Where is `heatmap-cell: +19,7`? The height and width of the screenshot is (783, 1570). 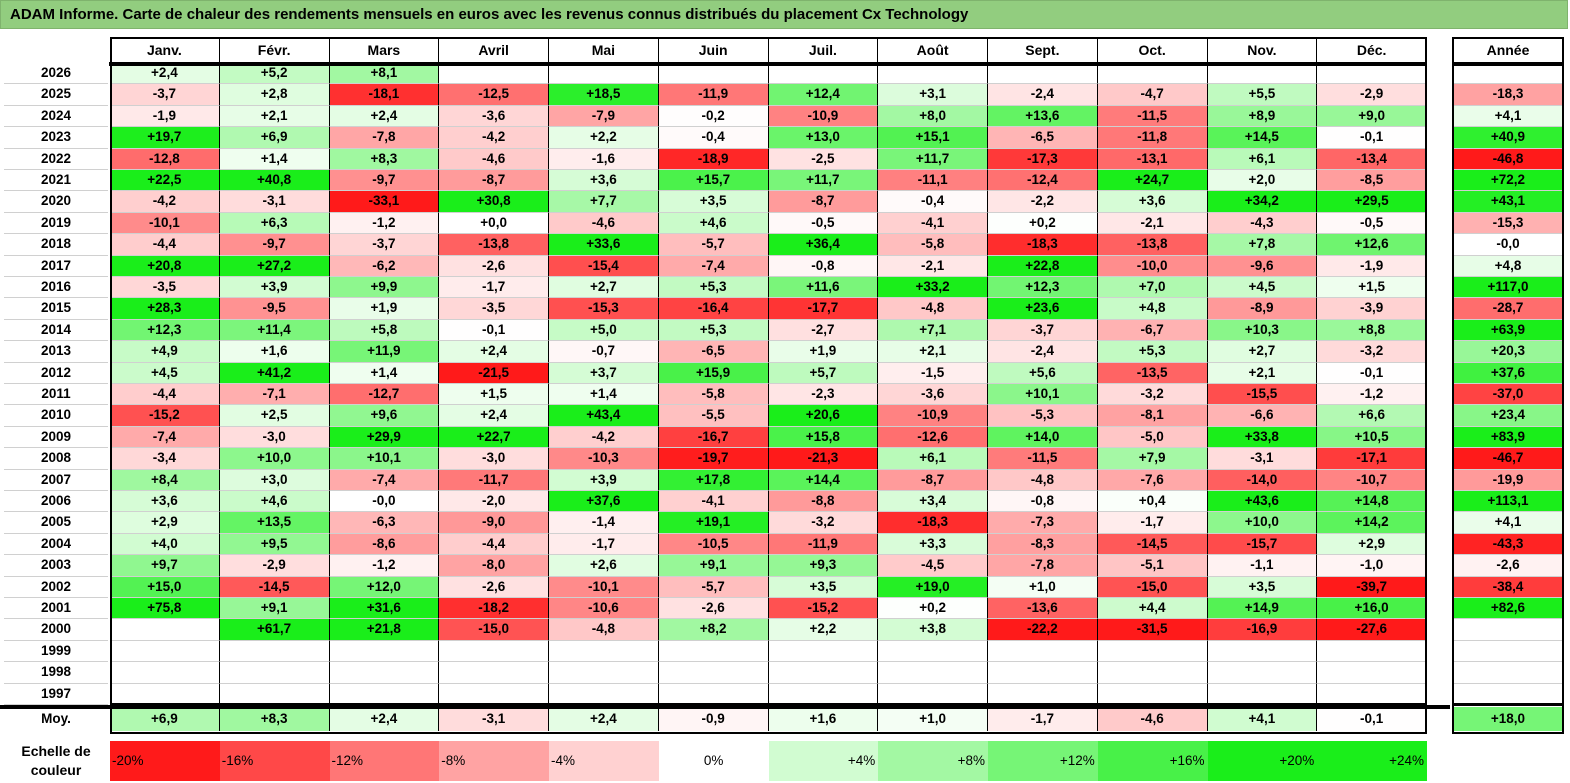 heatmap-cell: +19,7 is located at coordinates (165, 138).